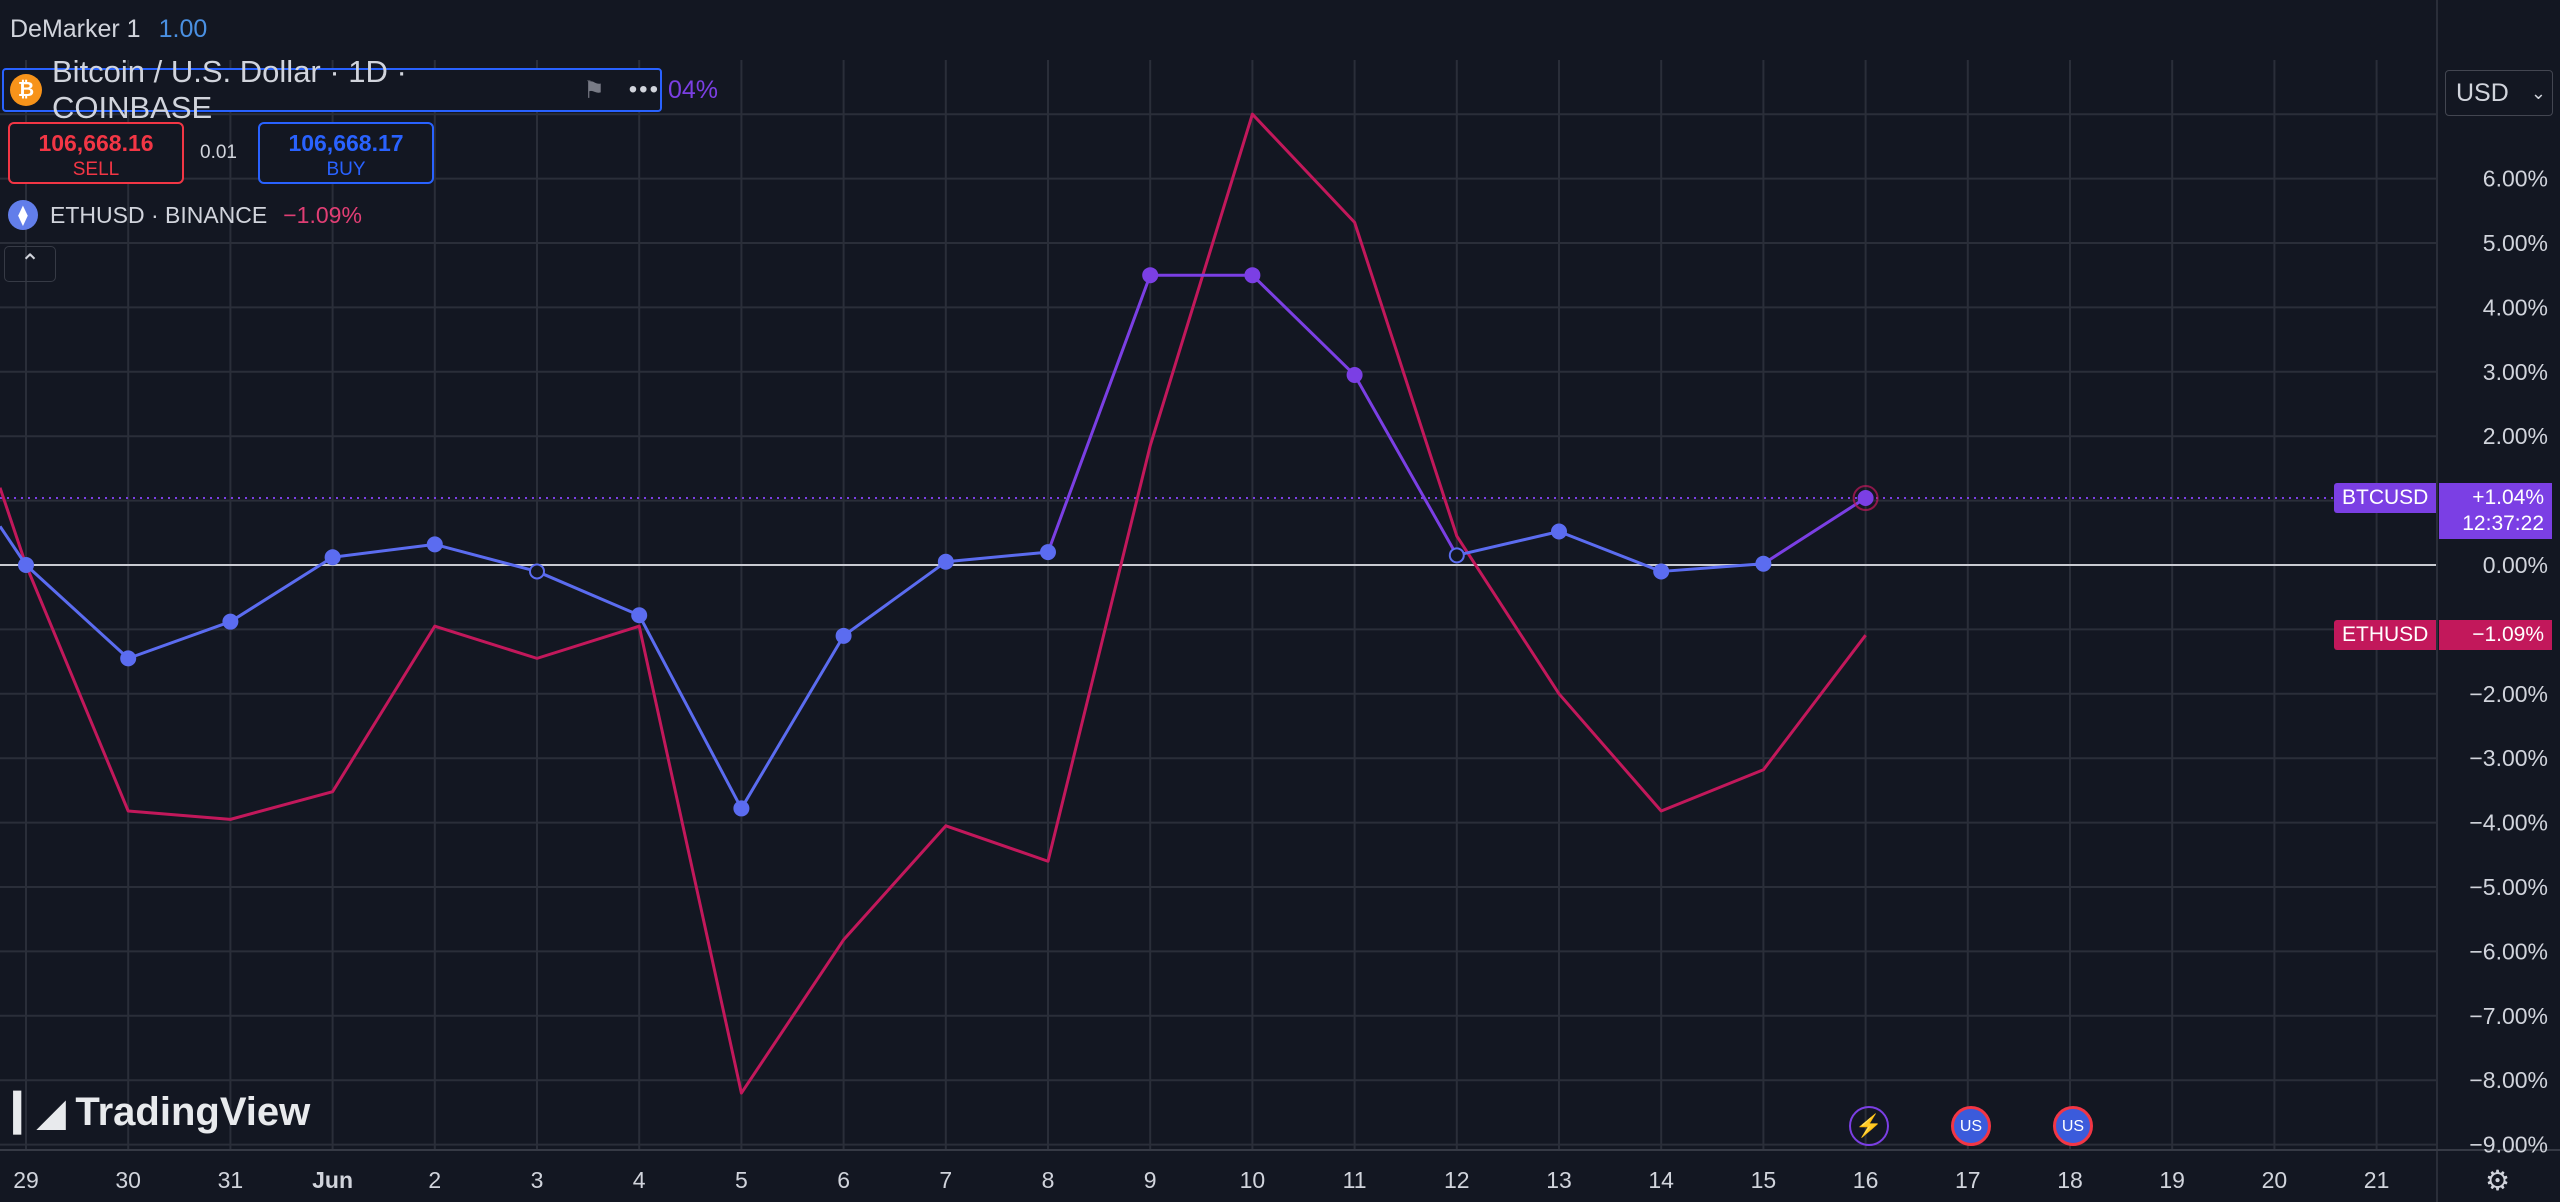 The image size is (2560, 1202). Describe the element at coordinates (537, 1180) in the screenshot. I see `x-tick-label: 3` at that location.